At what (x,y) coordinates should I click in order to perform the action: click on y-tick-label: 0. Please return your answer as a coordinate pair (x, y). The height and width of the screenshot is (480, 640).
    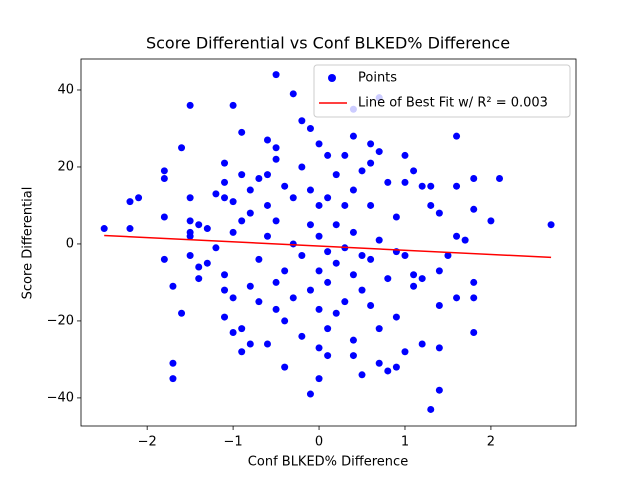
    Looking at the image, I should click on (70, 243).